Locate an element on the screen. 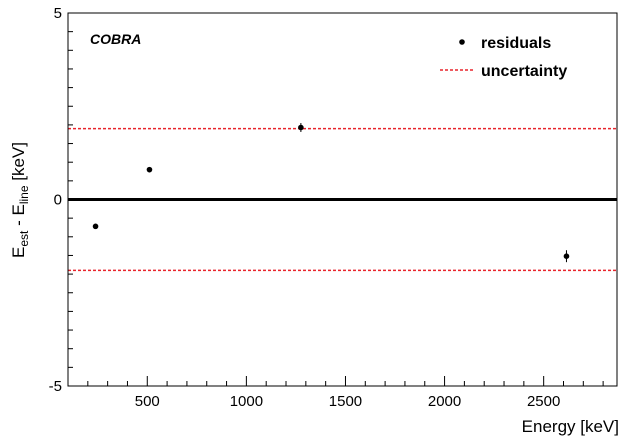  x-axis-title: Energy [keV] is located at coordinates (570, 426).